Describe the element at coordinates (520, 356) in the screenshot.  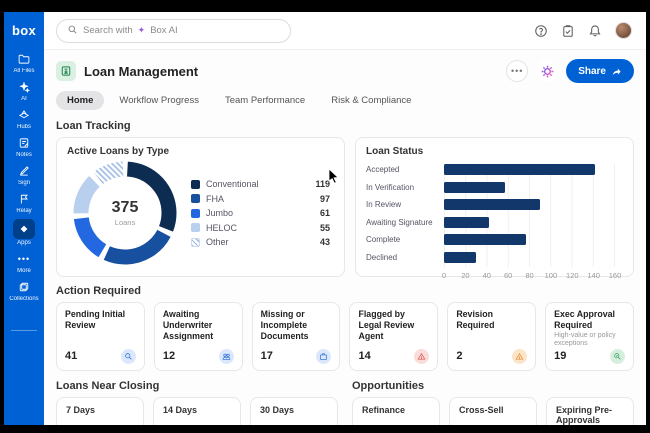
I see `warning-icon` at that location.